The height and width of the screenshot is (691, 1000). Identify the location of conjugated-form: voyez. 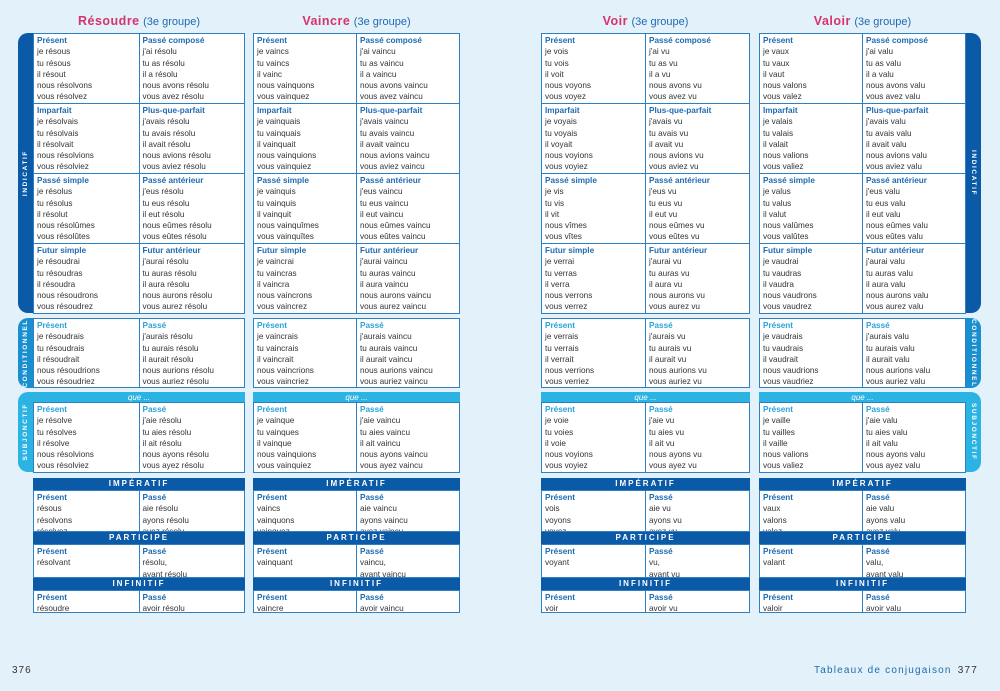
(595, 528).